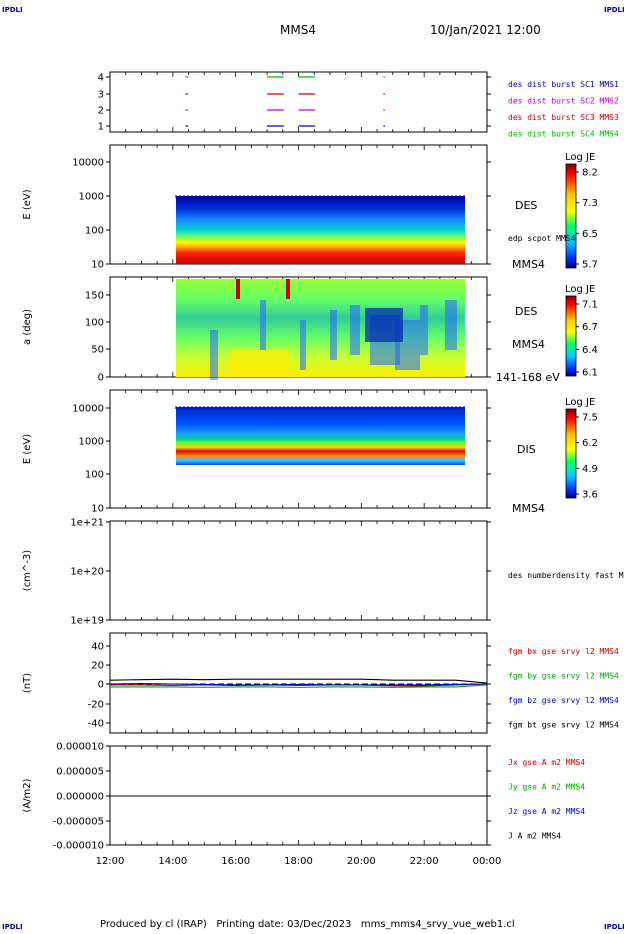  I want to click on energy-range-label: 141-168 eV, so click(528, 377).